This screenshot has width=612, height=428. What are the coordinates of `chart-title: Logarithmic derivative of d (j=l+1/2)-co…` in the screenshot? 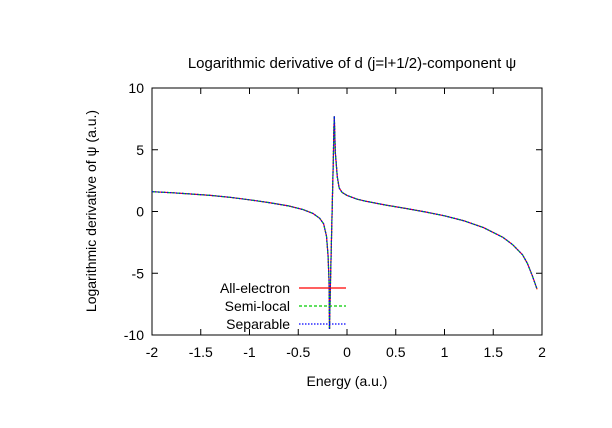 It's located at (352, 63).